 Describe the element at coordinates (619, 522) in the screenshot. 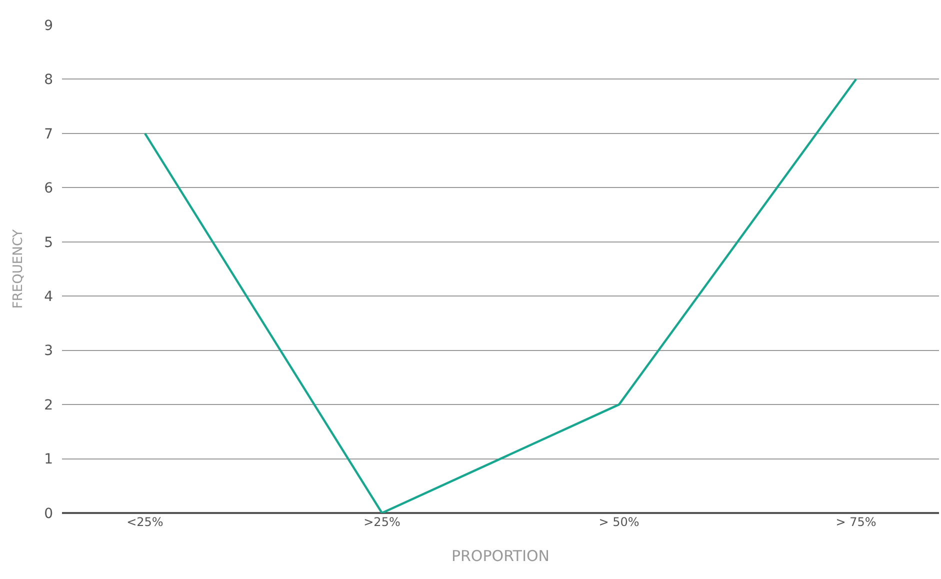

I see `x-tick-label: > 50%` at that location.